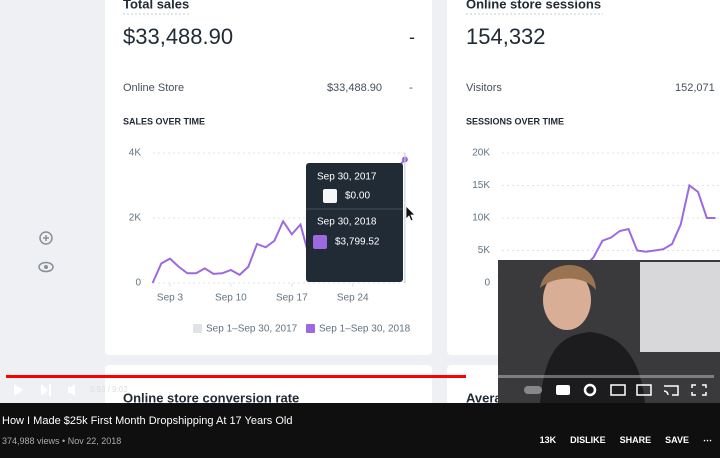 This screenshot has width=720, height=458. What do you see at coordinates (481, 218) in the screenshot?
I see `y-tick-label: 10K` at bounding box center [481, 218].